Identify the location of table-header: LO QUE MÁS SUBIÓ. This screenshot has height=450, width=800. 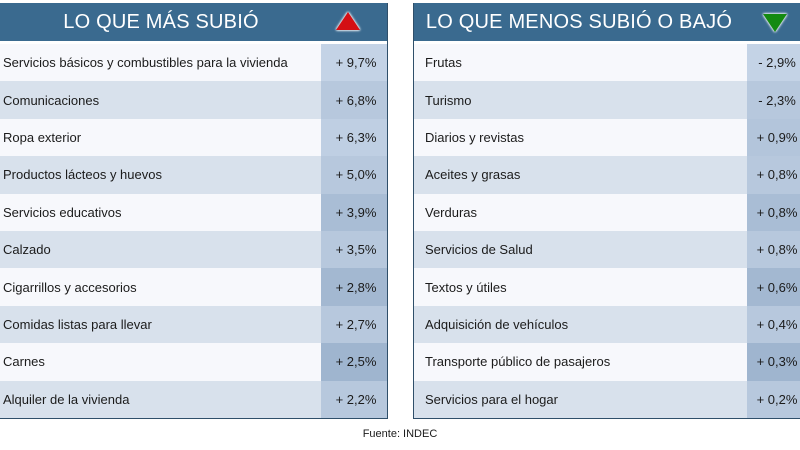
(193, 22).